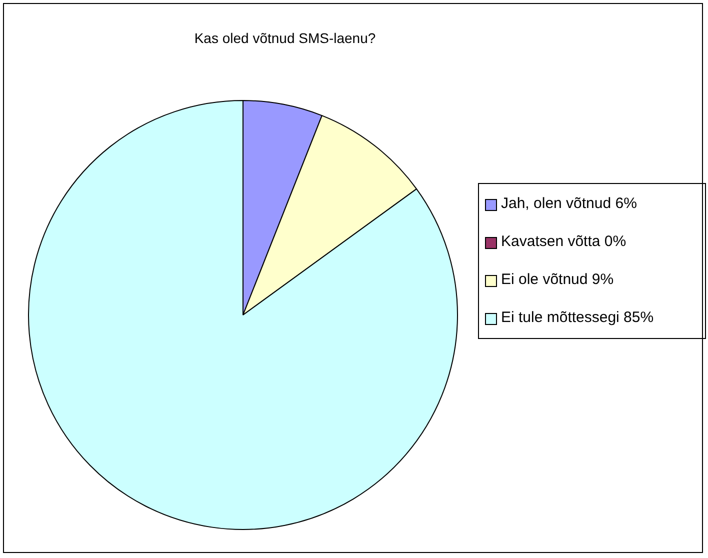 The image size is (708, 558). What do you see at coordinates (557, 280) in the screenshot?
I see `legend-label: Ei ole võtnud 9%` at bounding box center [557, 280].